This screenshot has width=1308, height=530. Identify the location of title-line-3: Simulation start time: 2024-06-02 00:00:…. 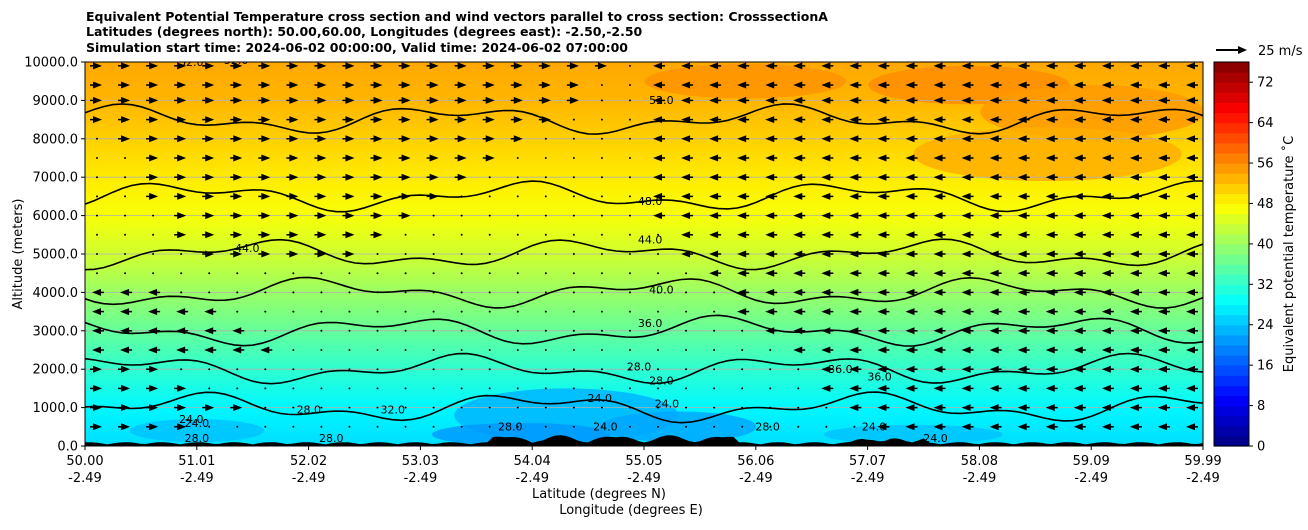
(357, 47).